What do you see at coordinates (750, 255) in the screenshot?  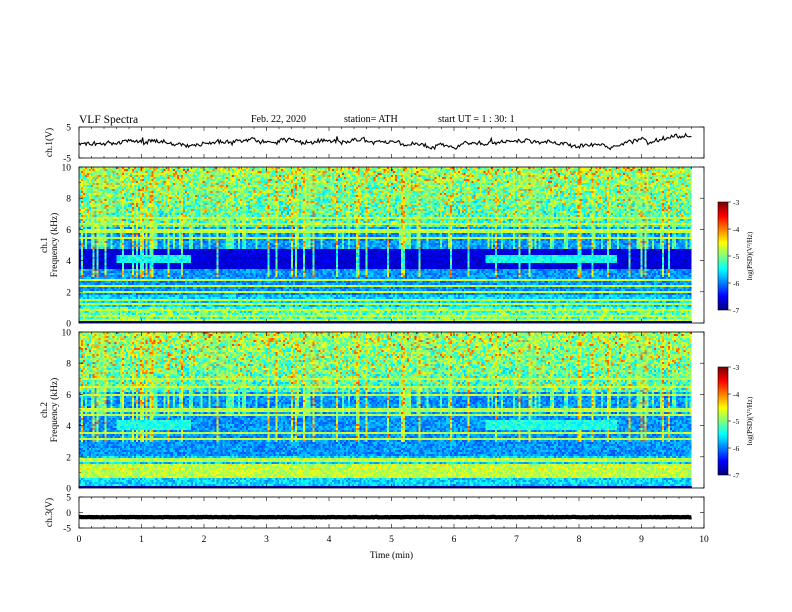 I see `ch1-spectrum-colorbar-label: log(PSD)(V²/Hz)` at bounding box center [750, 255].